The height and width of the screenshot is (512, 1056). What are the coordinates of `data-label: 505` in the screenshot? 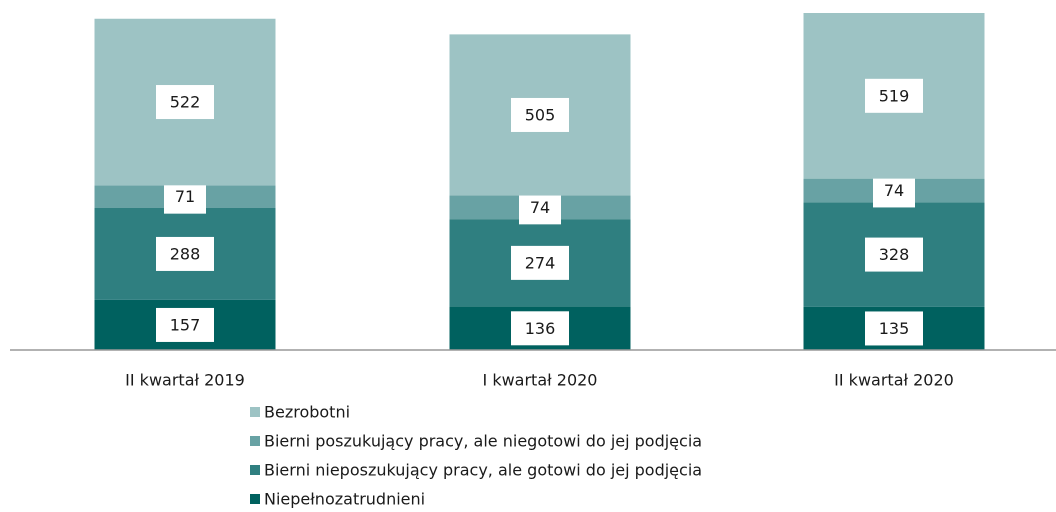 It's located at (540, 114).